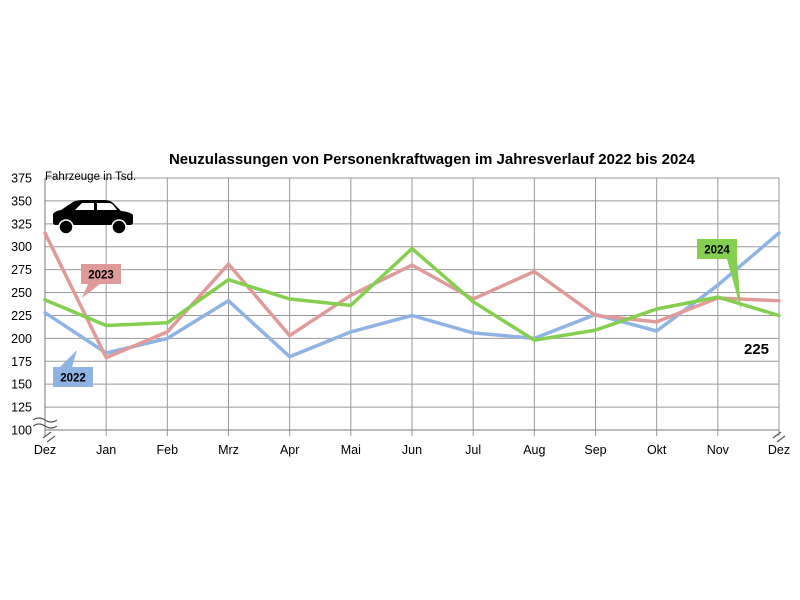  I want to click on series-tag-2024: 2024, so click(719, 274).